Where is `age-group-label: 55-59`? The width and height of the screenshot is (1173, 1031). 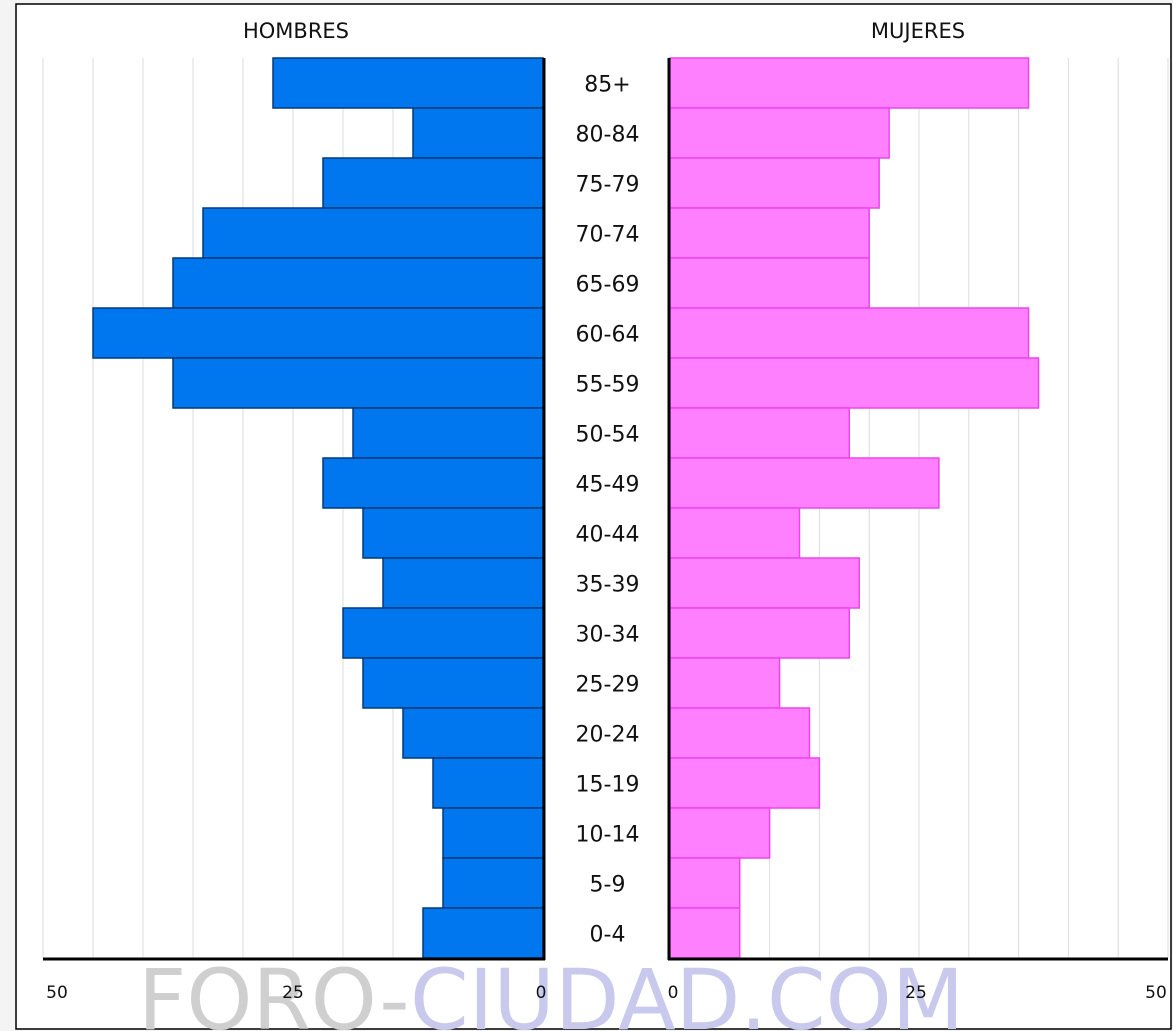 age-group-label: 55-59 is located at coordinates (608, 385).